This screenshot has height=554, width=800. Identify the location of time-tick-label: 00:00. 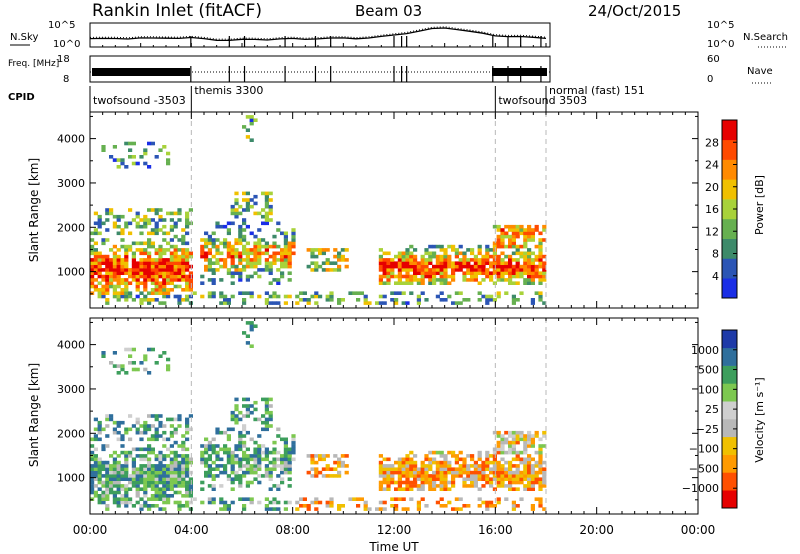
(90, 530).